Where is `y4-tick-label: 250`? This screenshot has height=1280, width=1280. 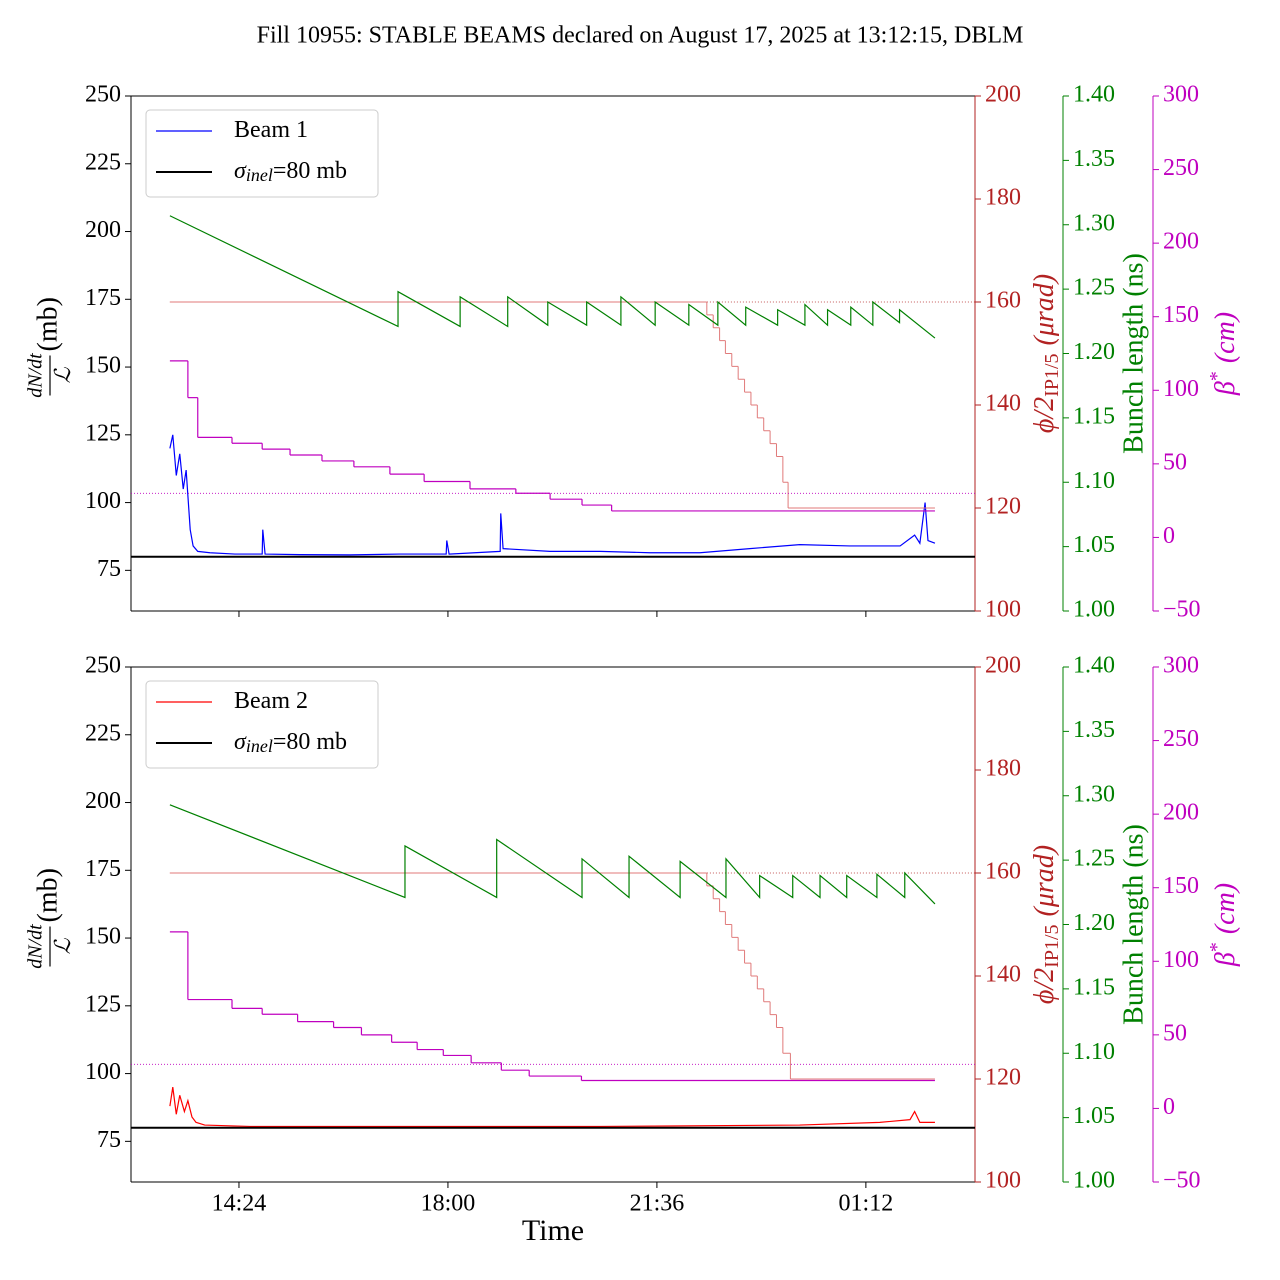 y4-tick-label: 250 is located at coordinates (1181, 168).